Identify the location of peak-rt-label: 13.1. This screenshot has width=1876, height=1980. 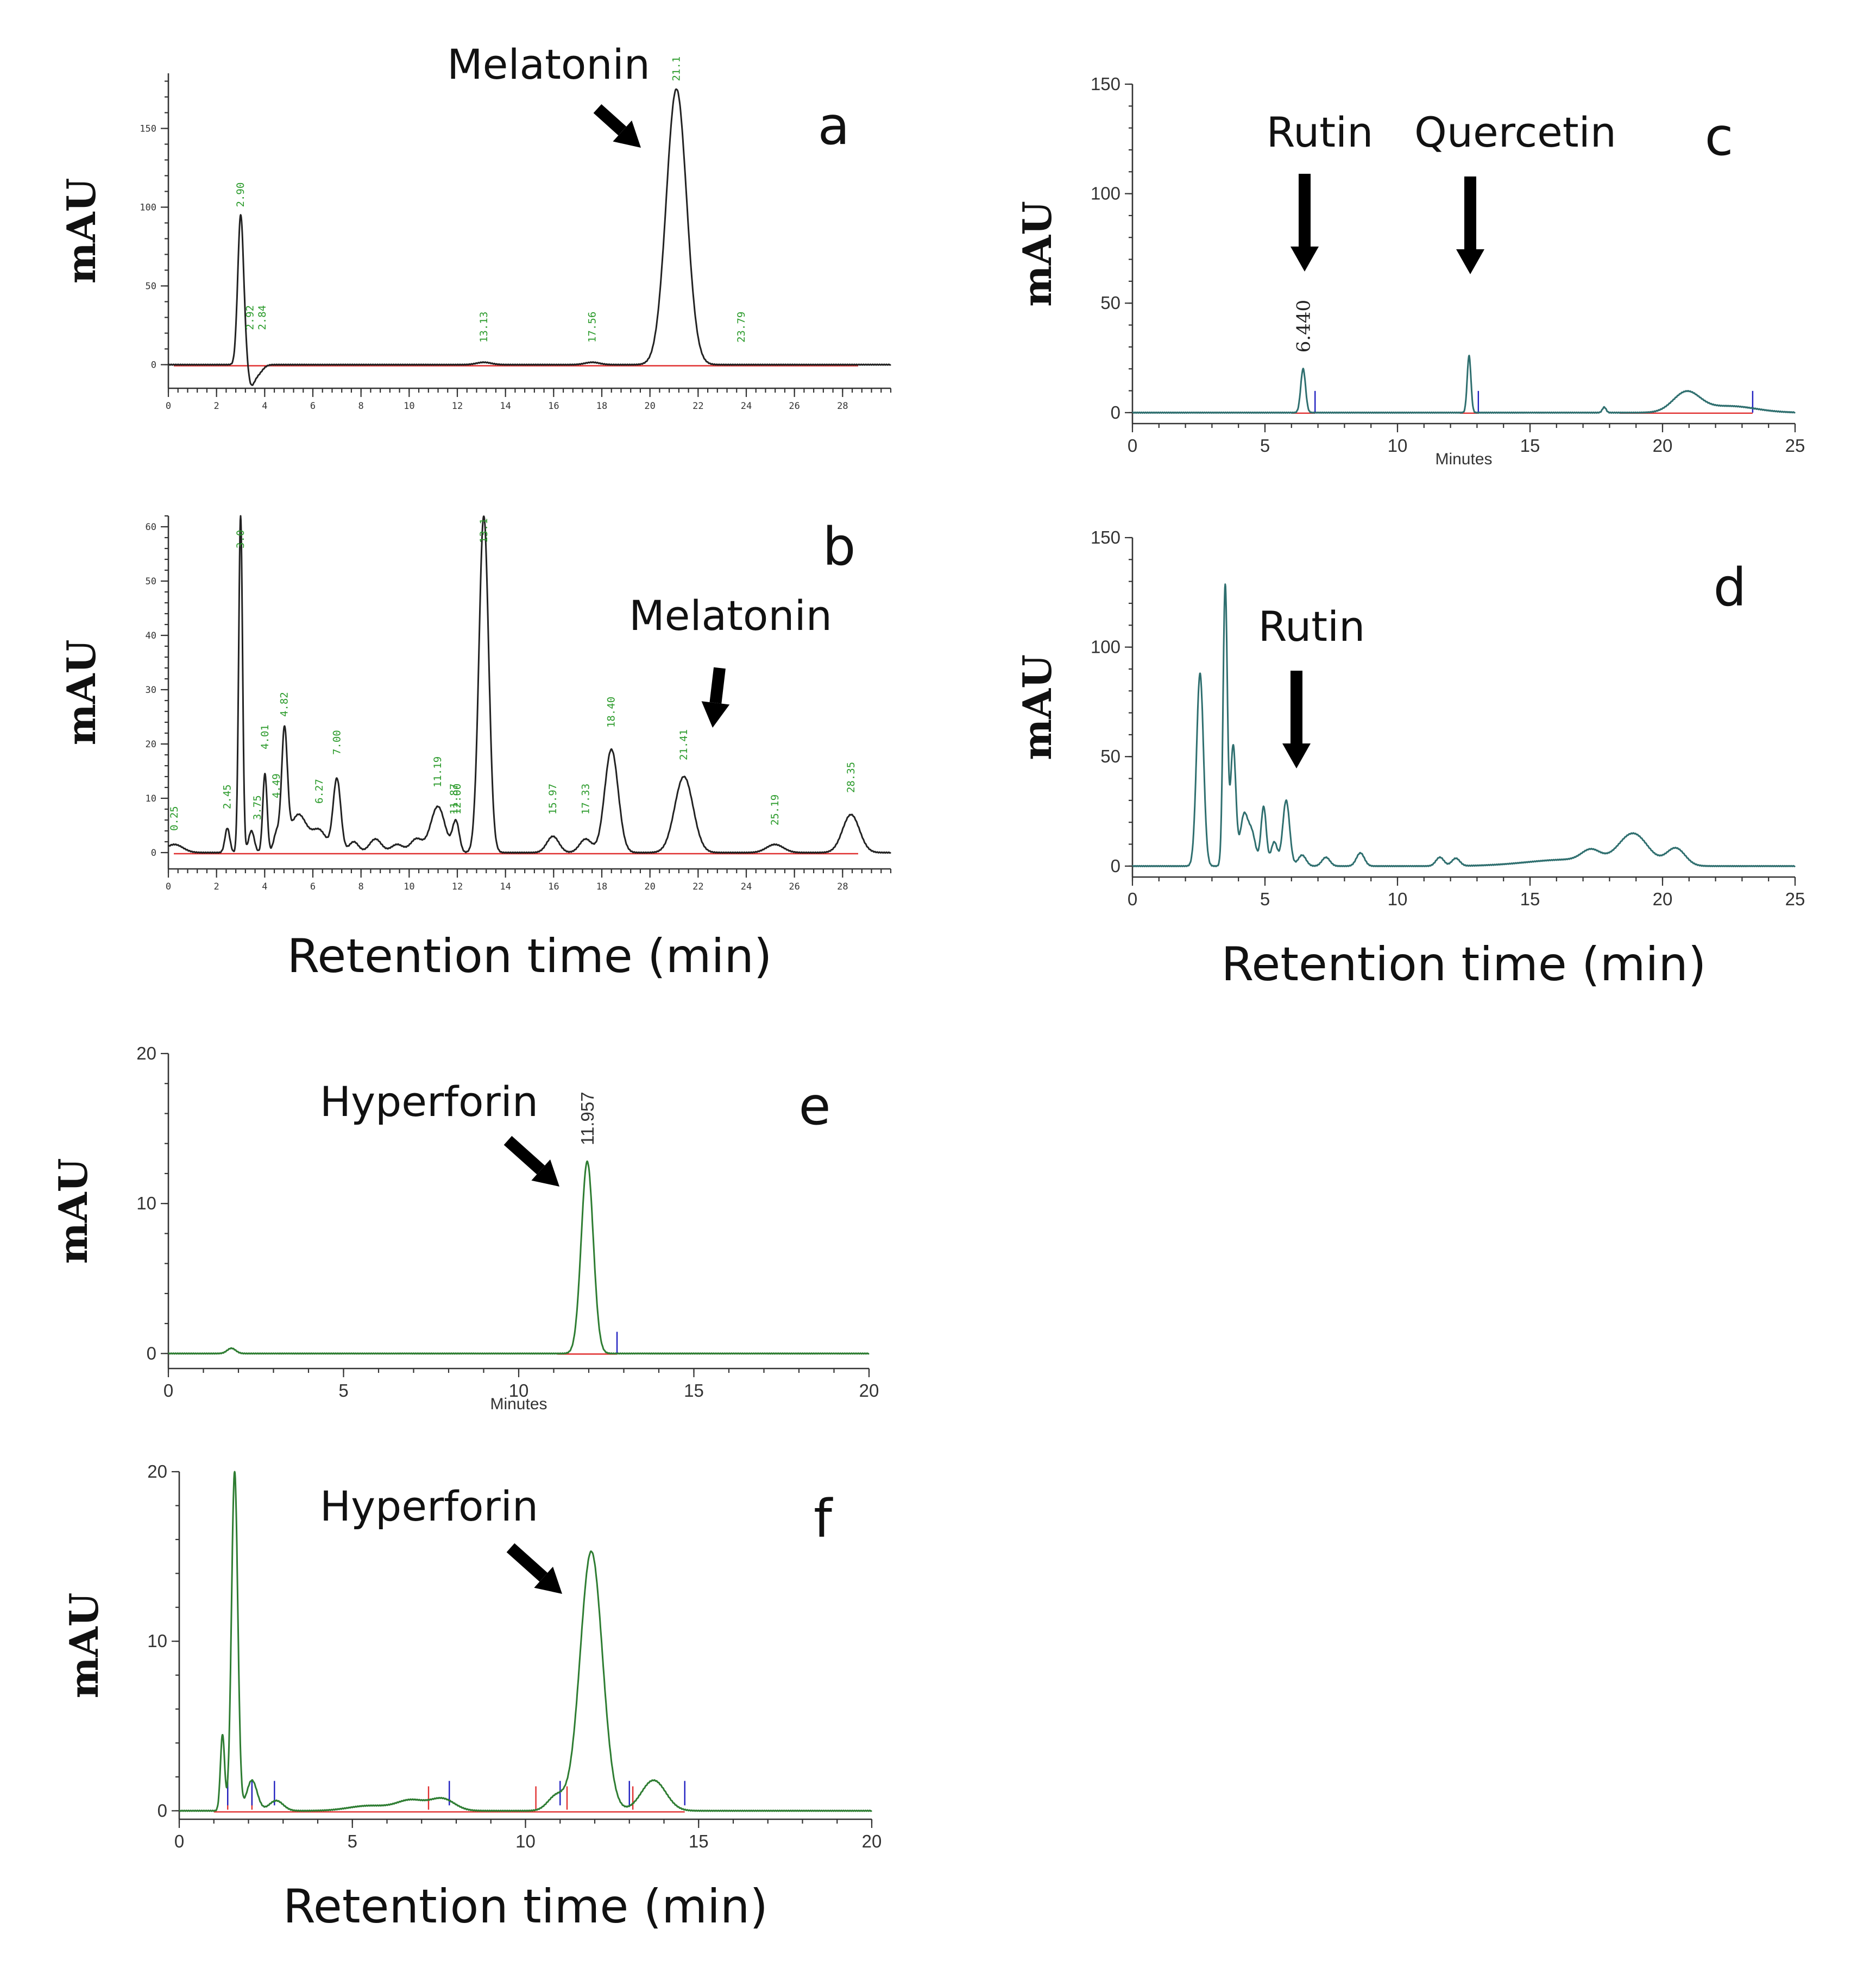
(484, 530).